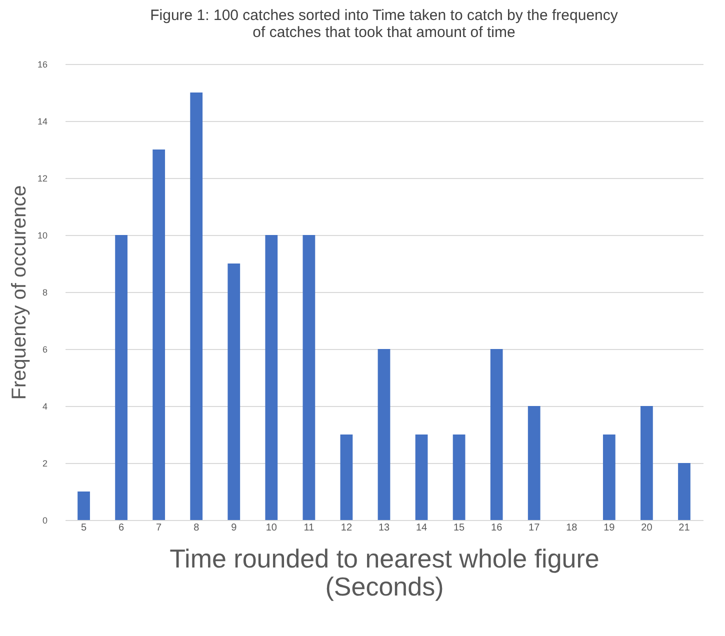 This screenshot has height=636, width=725. Describe the element at coordinates (272, 528) in the screenshot. I see `x-tick-label: 10` at that location.